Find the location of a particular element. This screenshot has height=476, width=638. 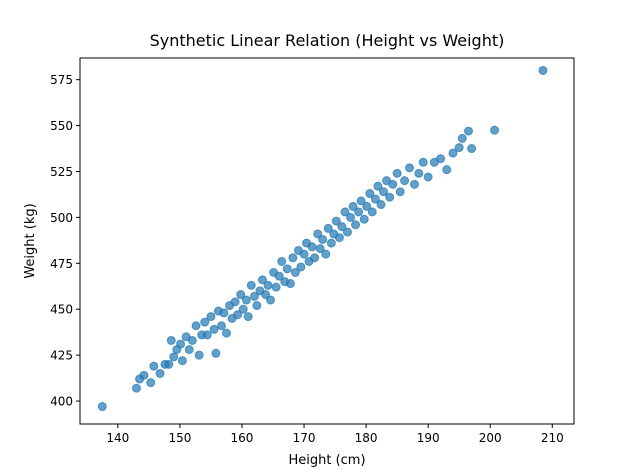

x-tick-label: 160 is located at coordinates (242, 438).